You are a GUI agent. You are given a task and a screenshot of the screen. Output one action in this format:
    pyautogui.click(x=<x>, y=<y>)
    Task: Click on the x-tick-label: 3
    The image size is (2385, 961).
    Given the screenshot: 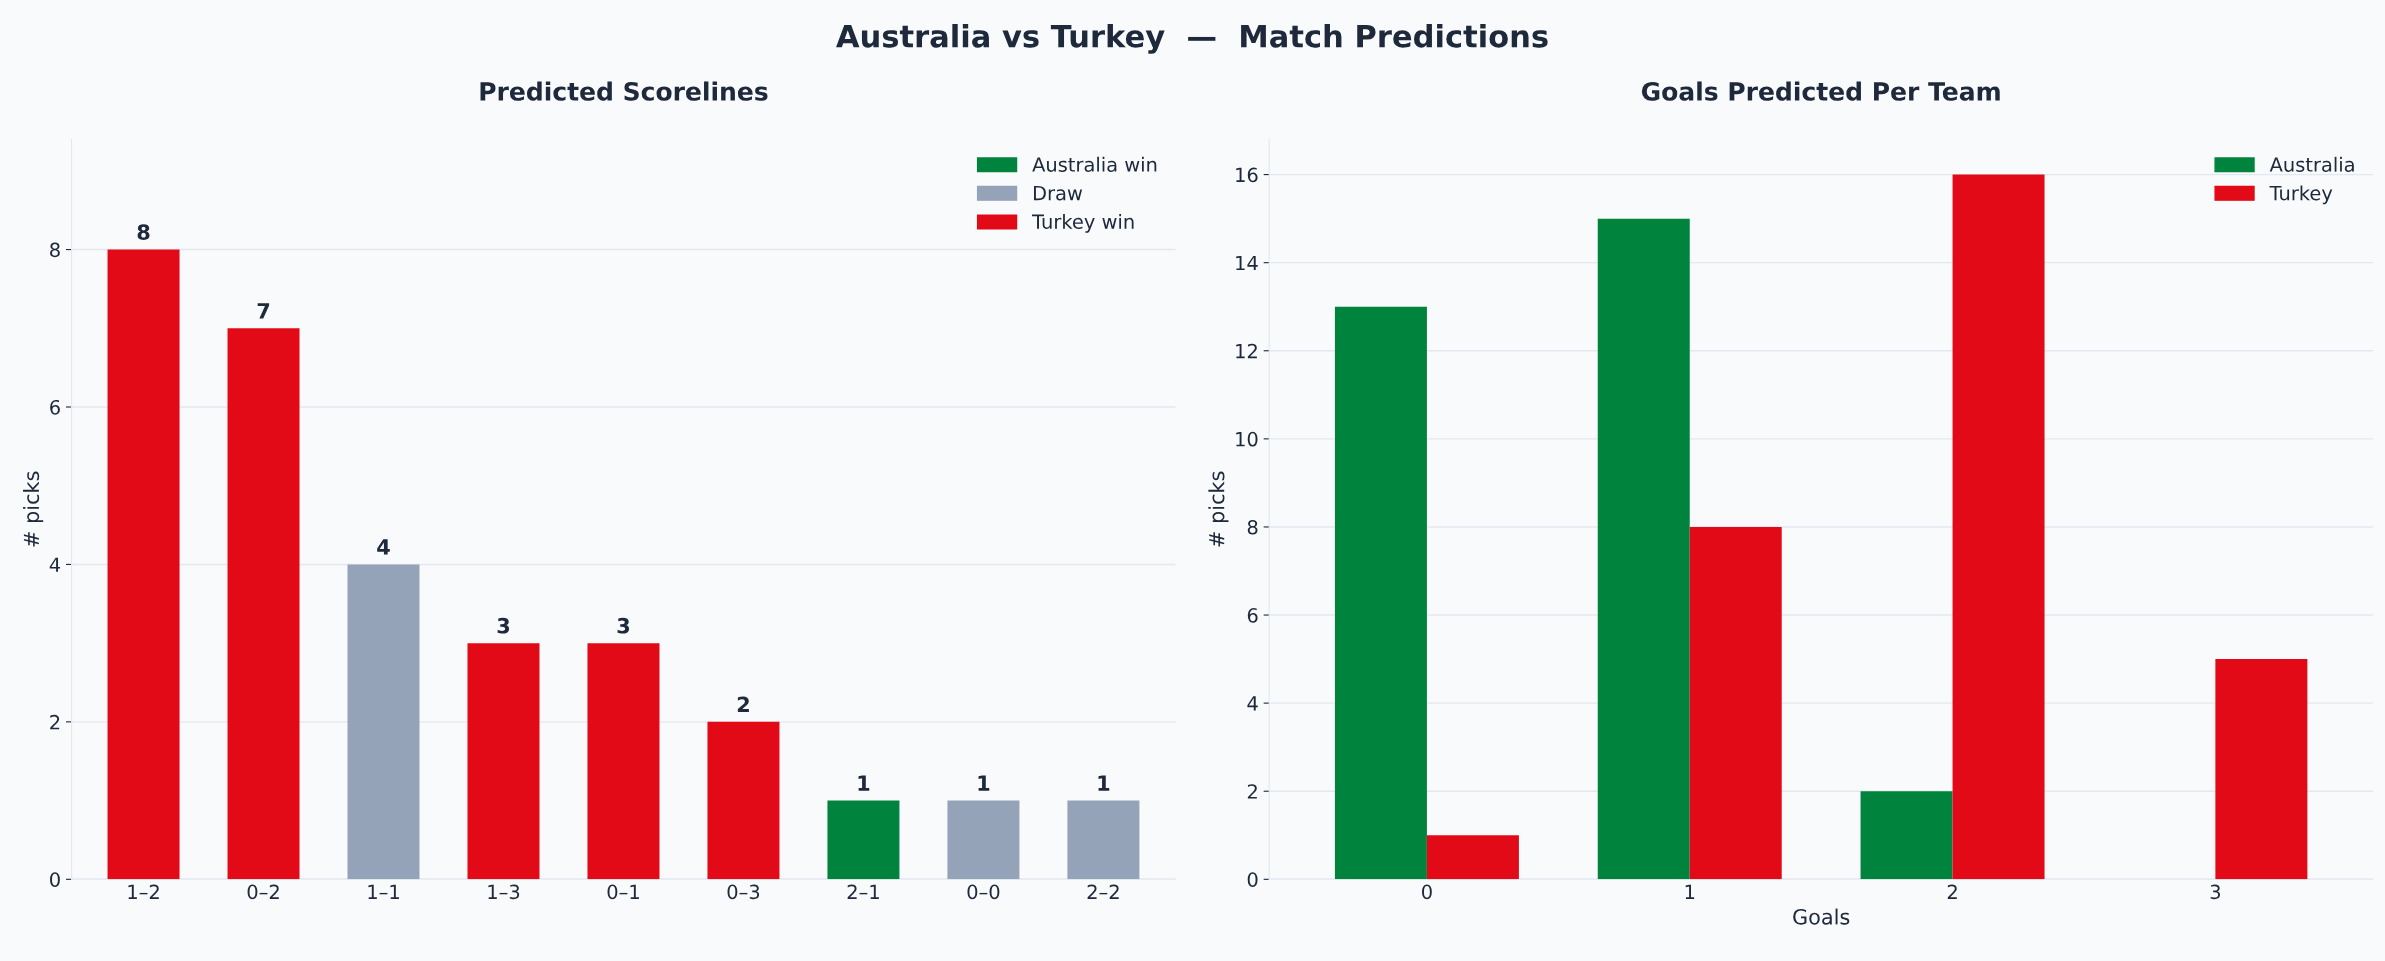 What is the action you would take?
    pyautogui.click(x=2215, y=892)
    